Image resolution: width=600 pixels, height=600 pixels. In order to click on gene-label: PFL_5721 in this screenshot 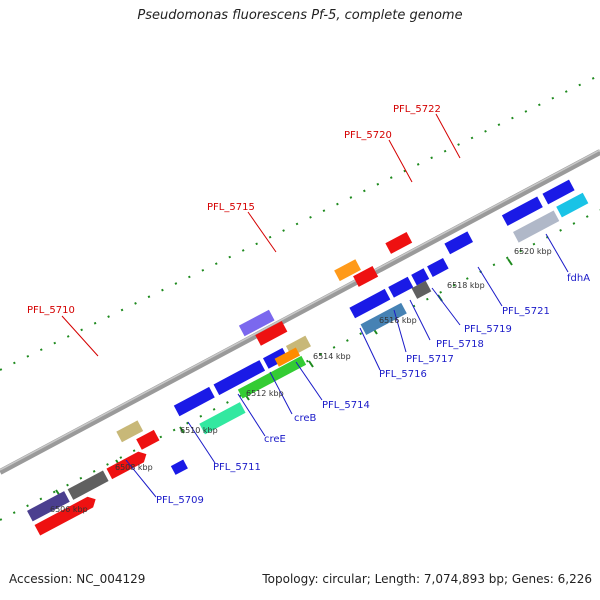, I will do `click(526, 311)`.